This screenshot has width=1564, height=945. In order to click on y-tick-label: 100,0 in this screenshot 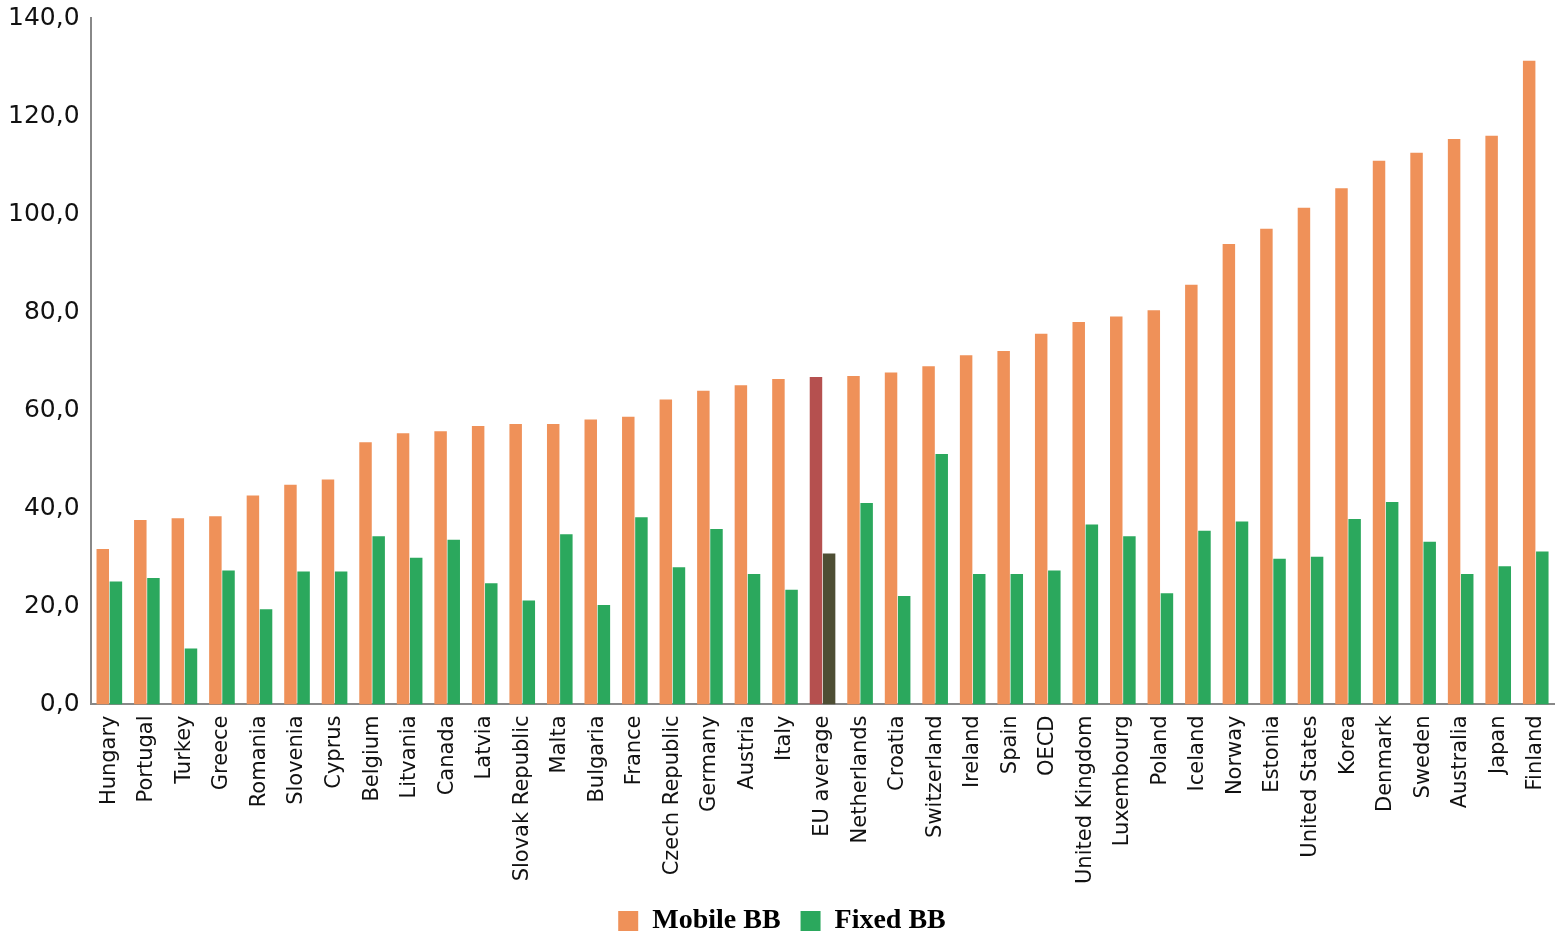, I will do `click(43, 212)`.